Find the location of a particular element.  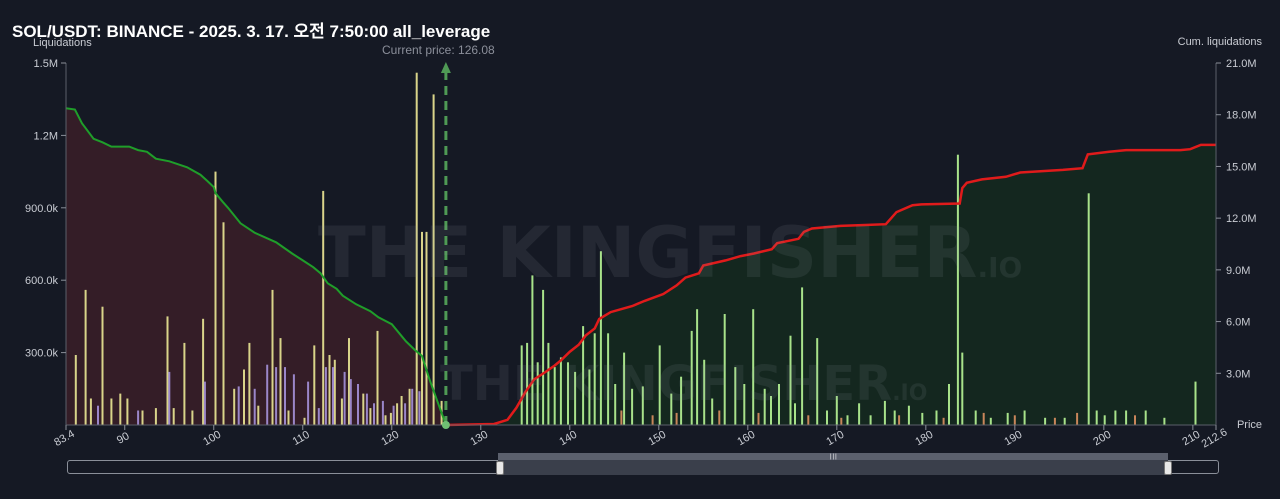

x-tick-label: 210 is located at coordinates (1191, 439).